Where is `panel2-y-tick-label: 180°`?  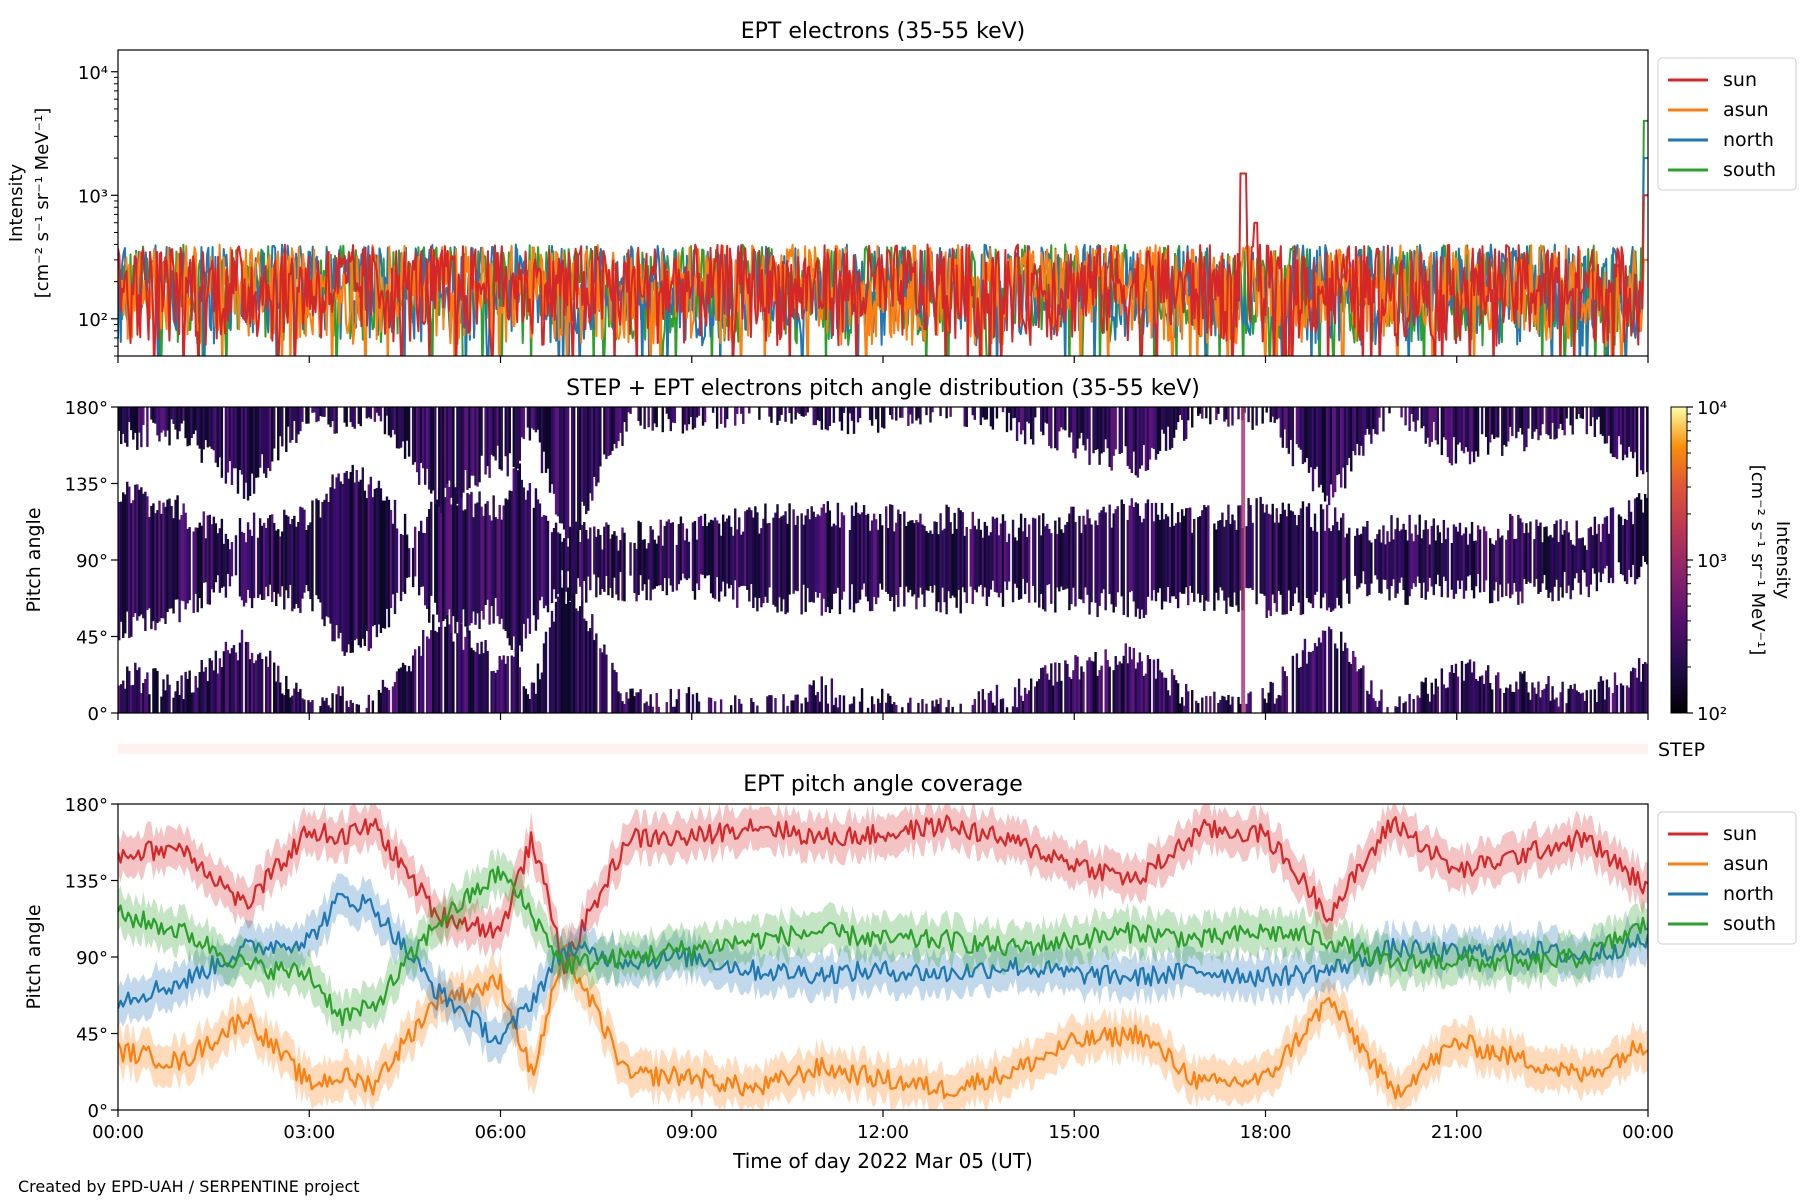 panel2-y-tick-label: 180° is located at coordinates (86, 408).